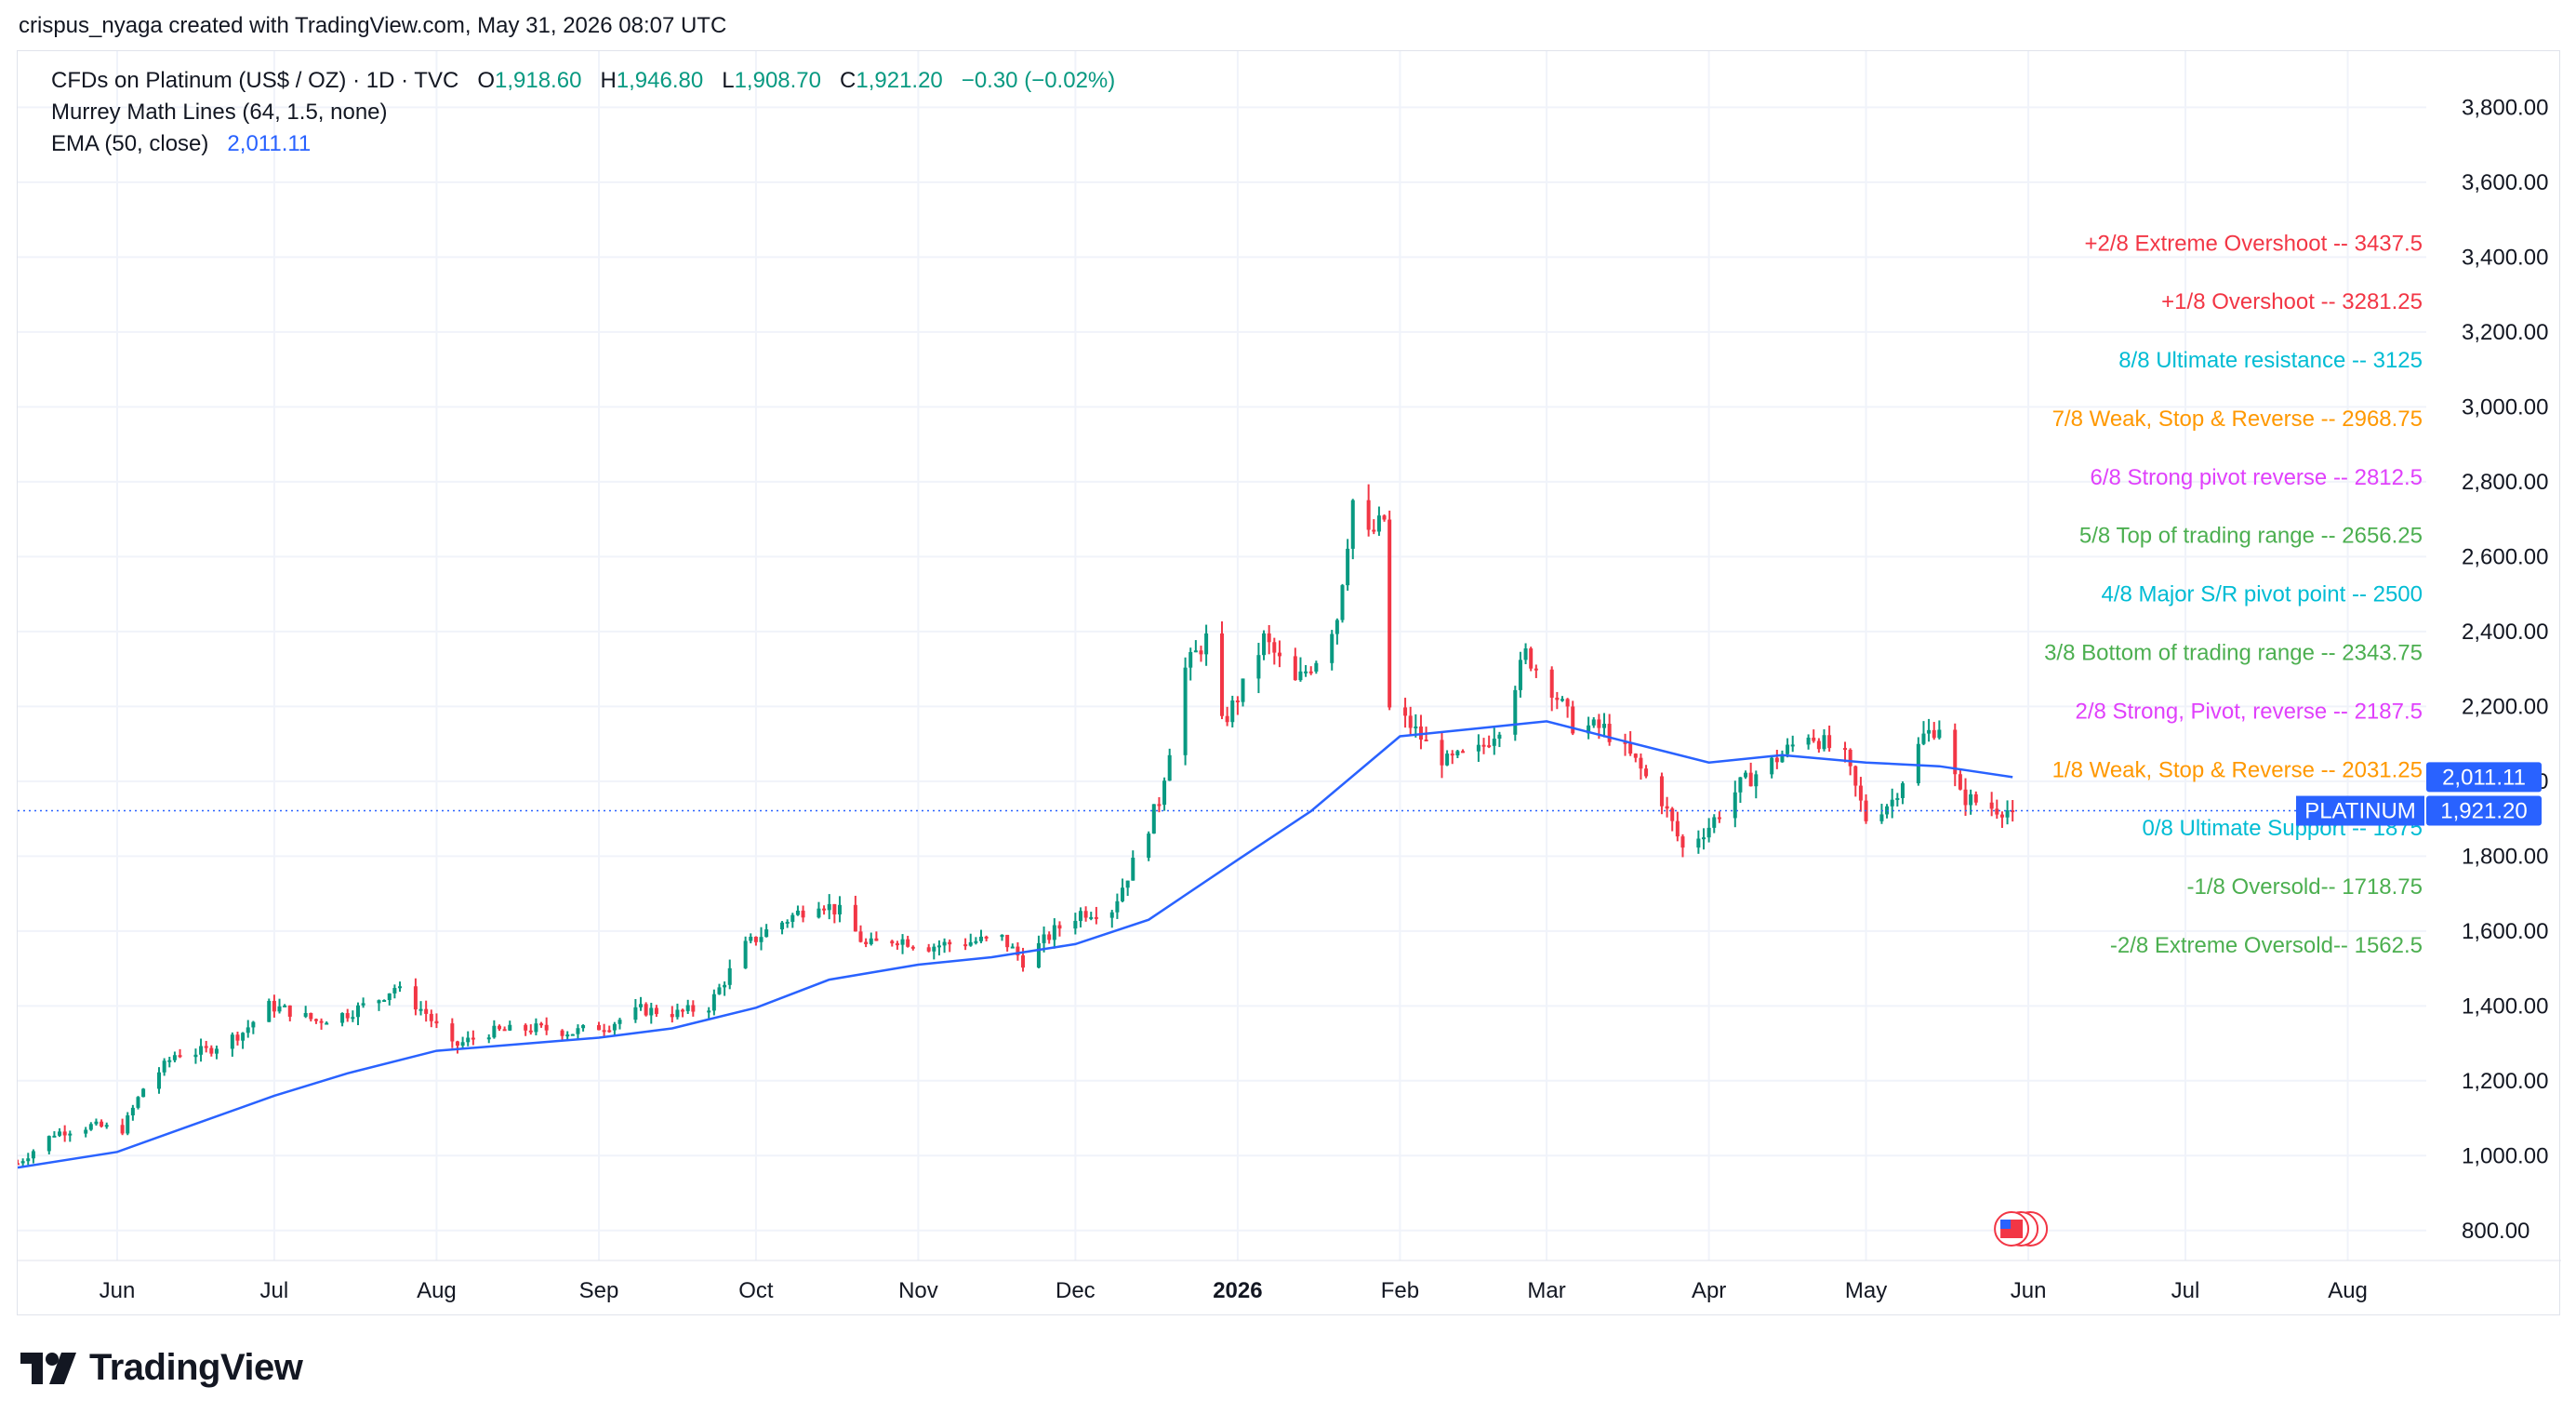 Image resolution: width=2576 pixels, height=1427 pixels. What do you see at coordinates (219, 113) in the screenshot?
I see `murrey-legend-row: Murrey Math Lines (64, 1.5, none)` at bounding box center [219, 113].